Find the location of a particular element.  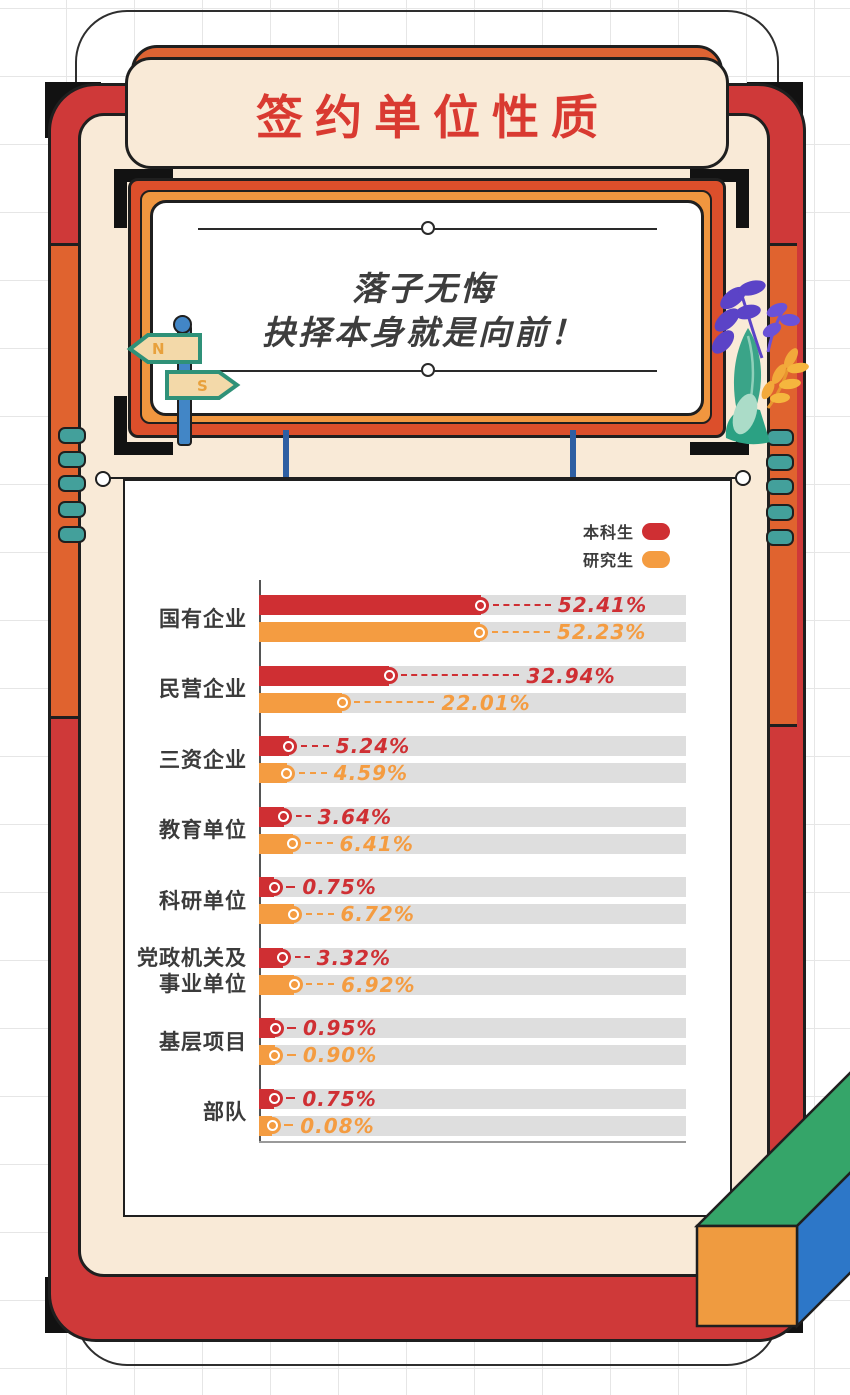

value-label: 3.32% is located at coordinates (353, 957).